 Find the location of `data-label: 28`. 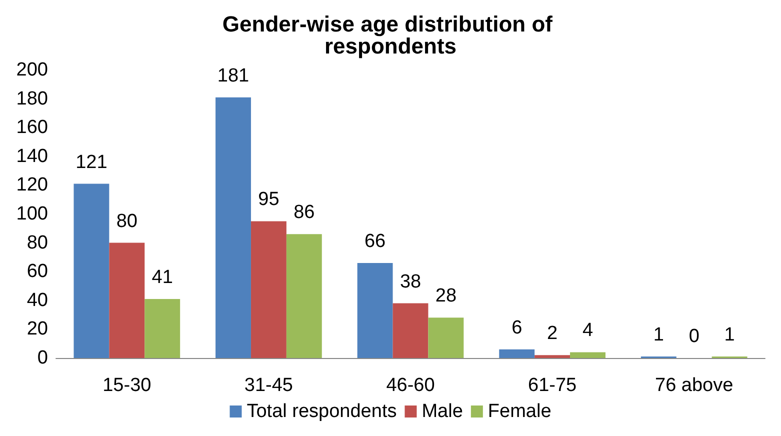

data-label: 28 is located at coordinates (446, 296).